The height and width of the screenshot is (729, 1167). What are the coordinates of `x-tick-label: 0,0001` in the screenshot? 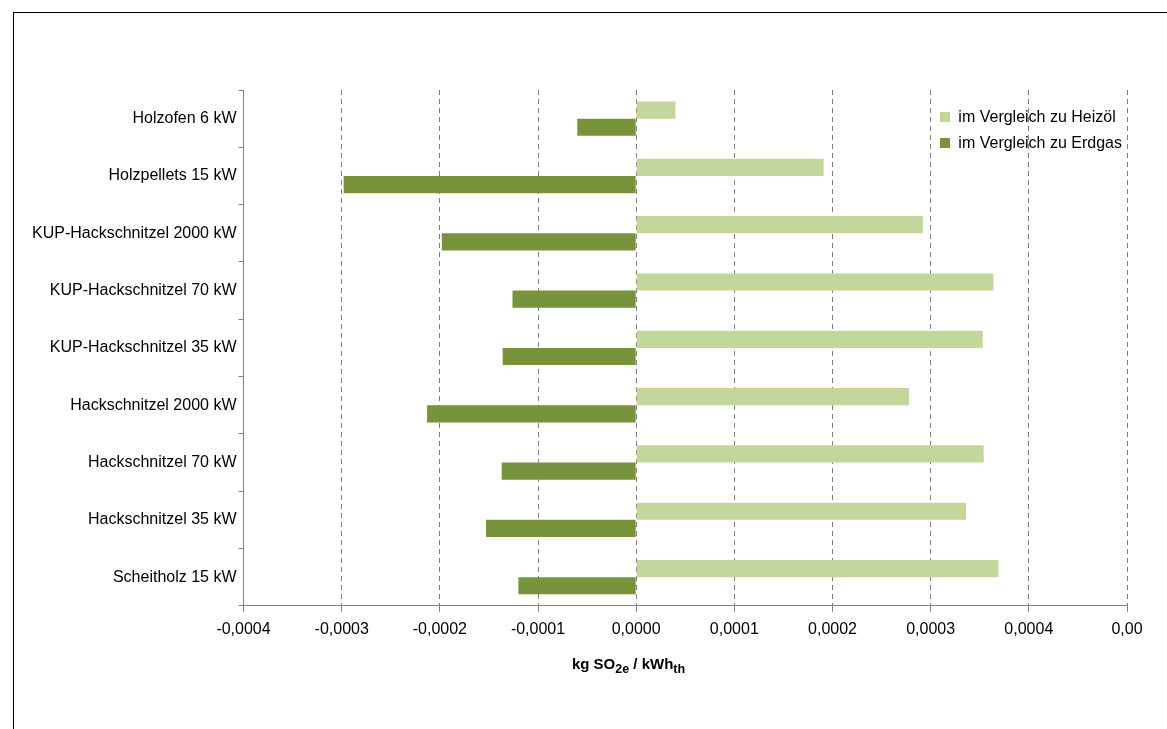 It's located at (734, 628).